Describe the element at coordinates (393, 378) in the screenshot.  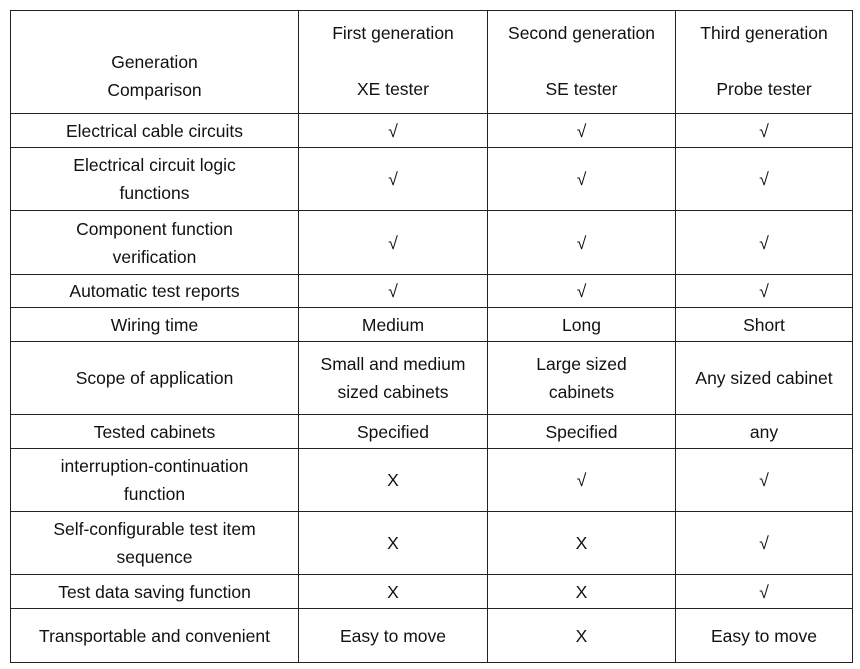
I see `table-cell: Small and medium sized cabinets` at that location.